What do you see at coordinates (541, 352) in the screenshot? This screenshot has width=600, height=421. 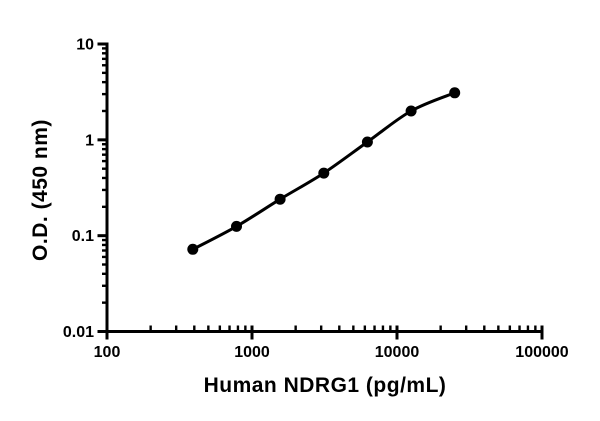 I see `x-tick-label: 100000` at bounding box center [541, 352].